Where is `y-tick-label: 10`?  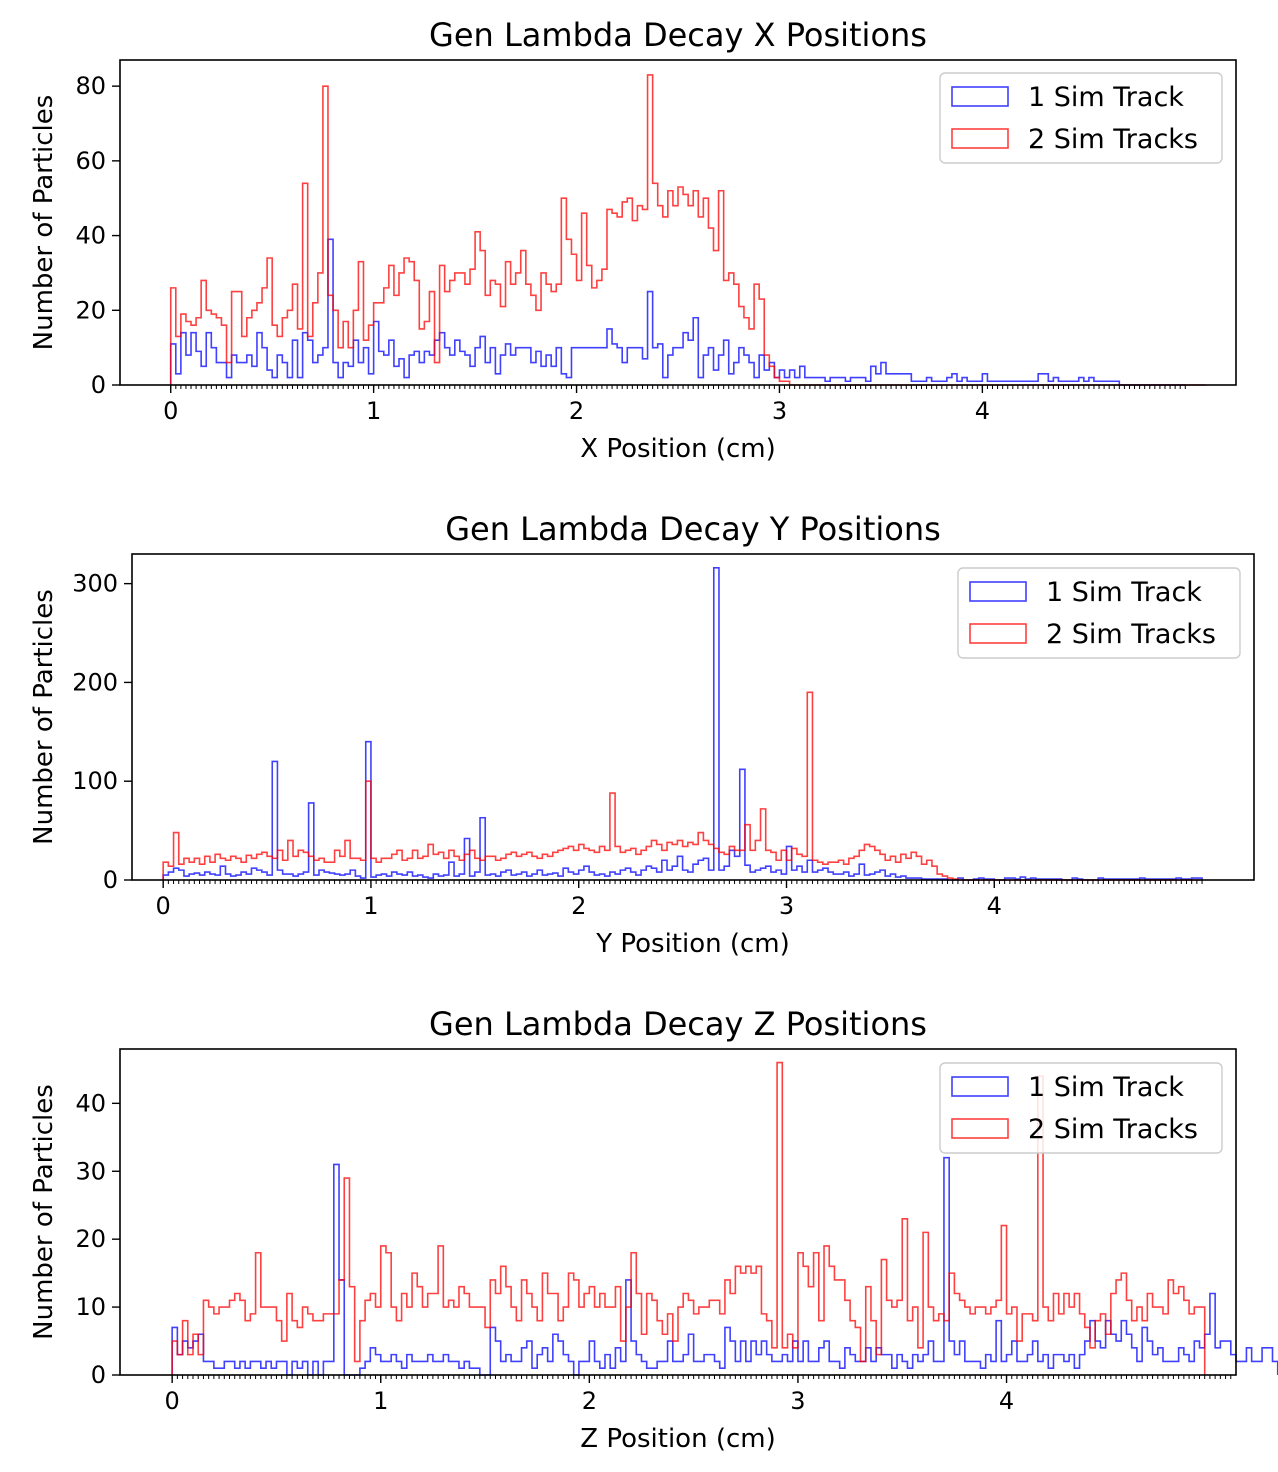 y-tick-label: 10 is located at coordinates (90, 1307).